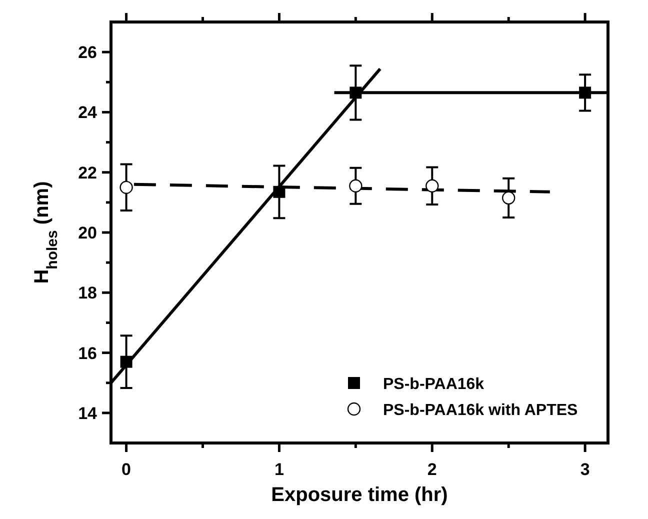 The width and height of the screenshot is (648, 519). I want to click on legend-label: PS-b-PAA16k, so click(433, 384).